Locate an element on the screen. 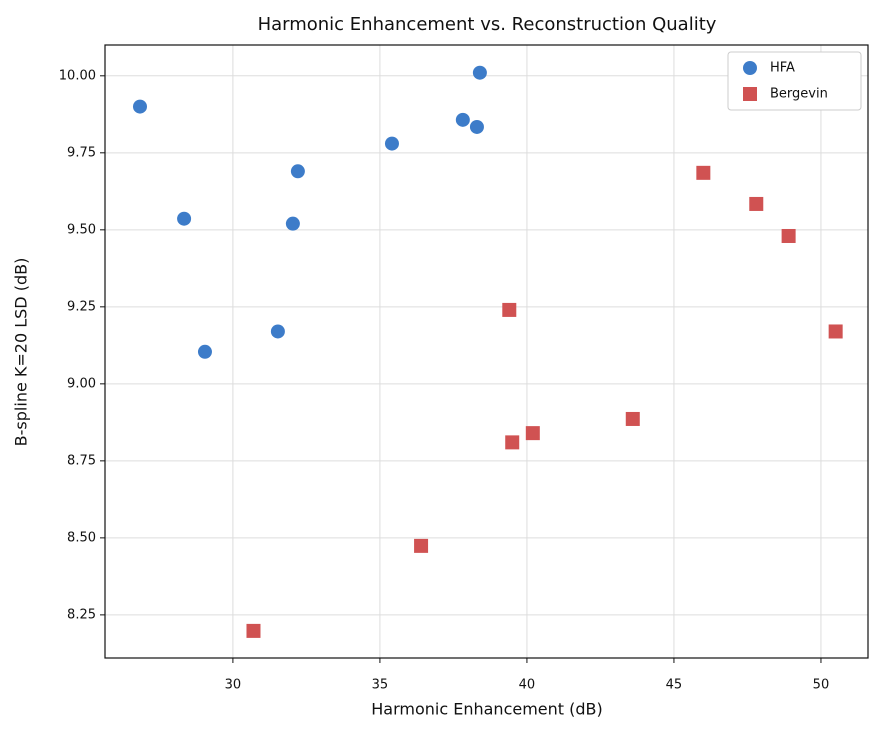 The image size is (885, 735). legend-label: HFA is located at coordinates (782, 68).